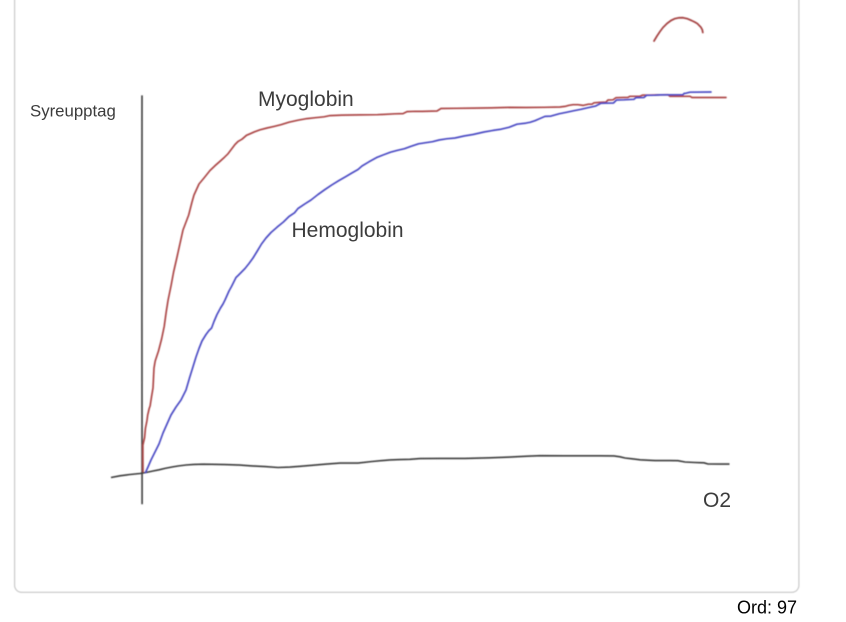 The image size is (846, 622). What do you see at coordinates (306, 99) in the screenshot?
I see `svg-text: Myoglobin` at bounding box center [306, 99].